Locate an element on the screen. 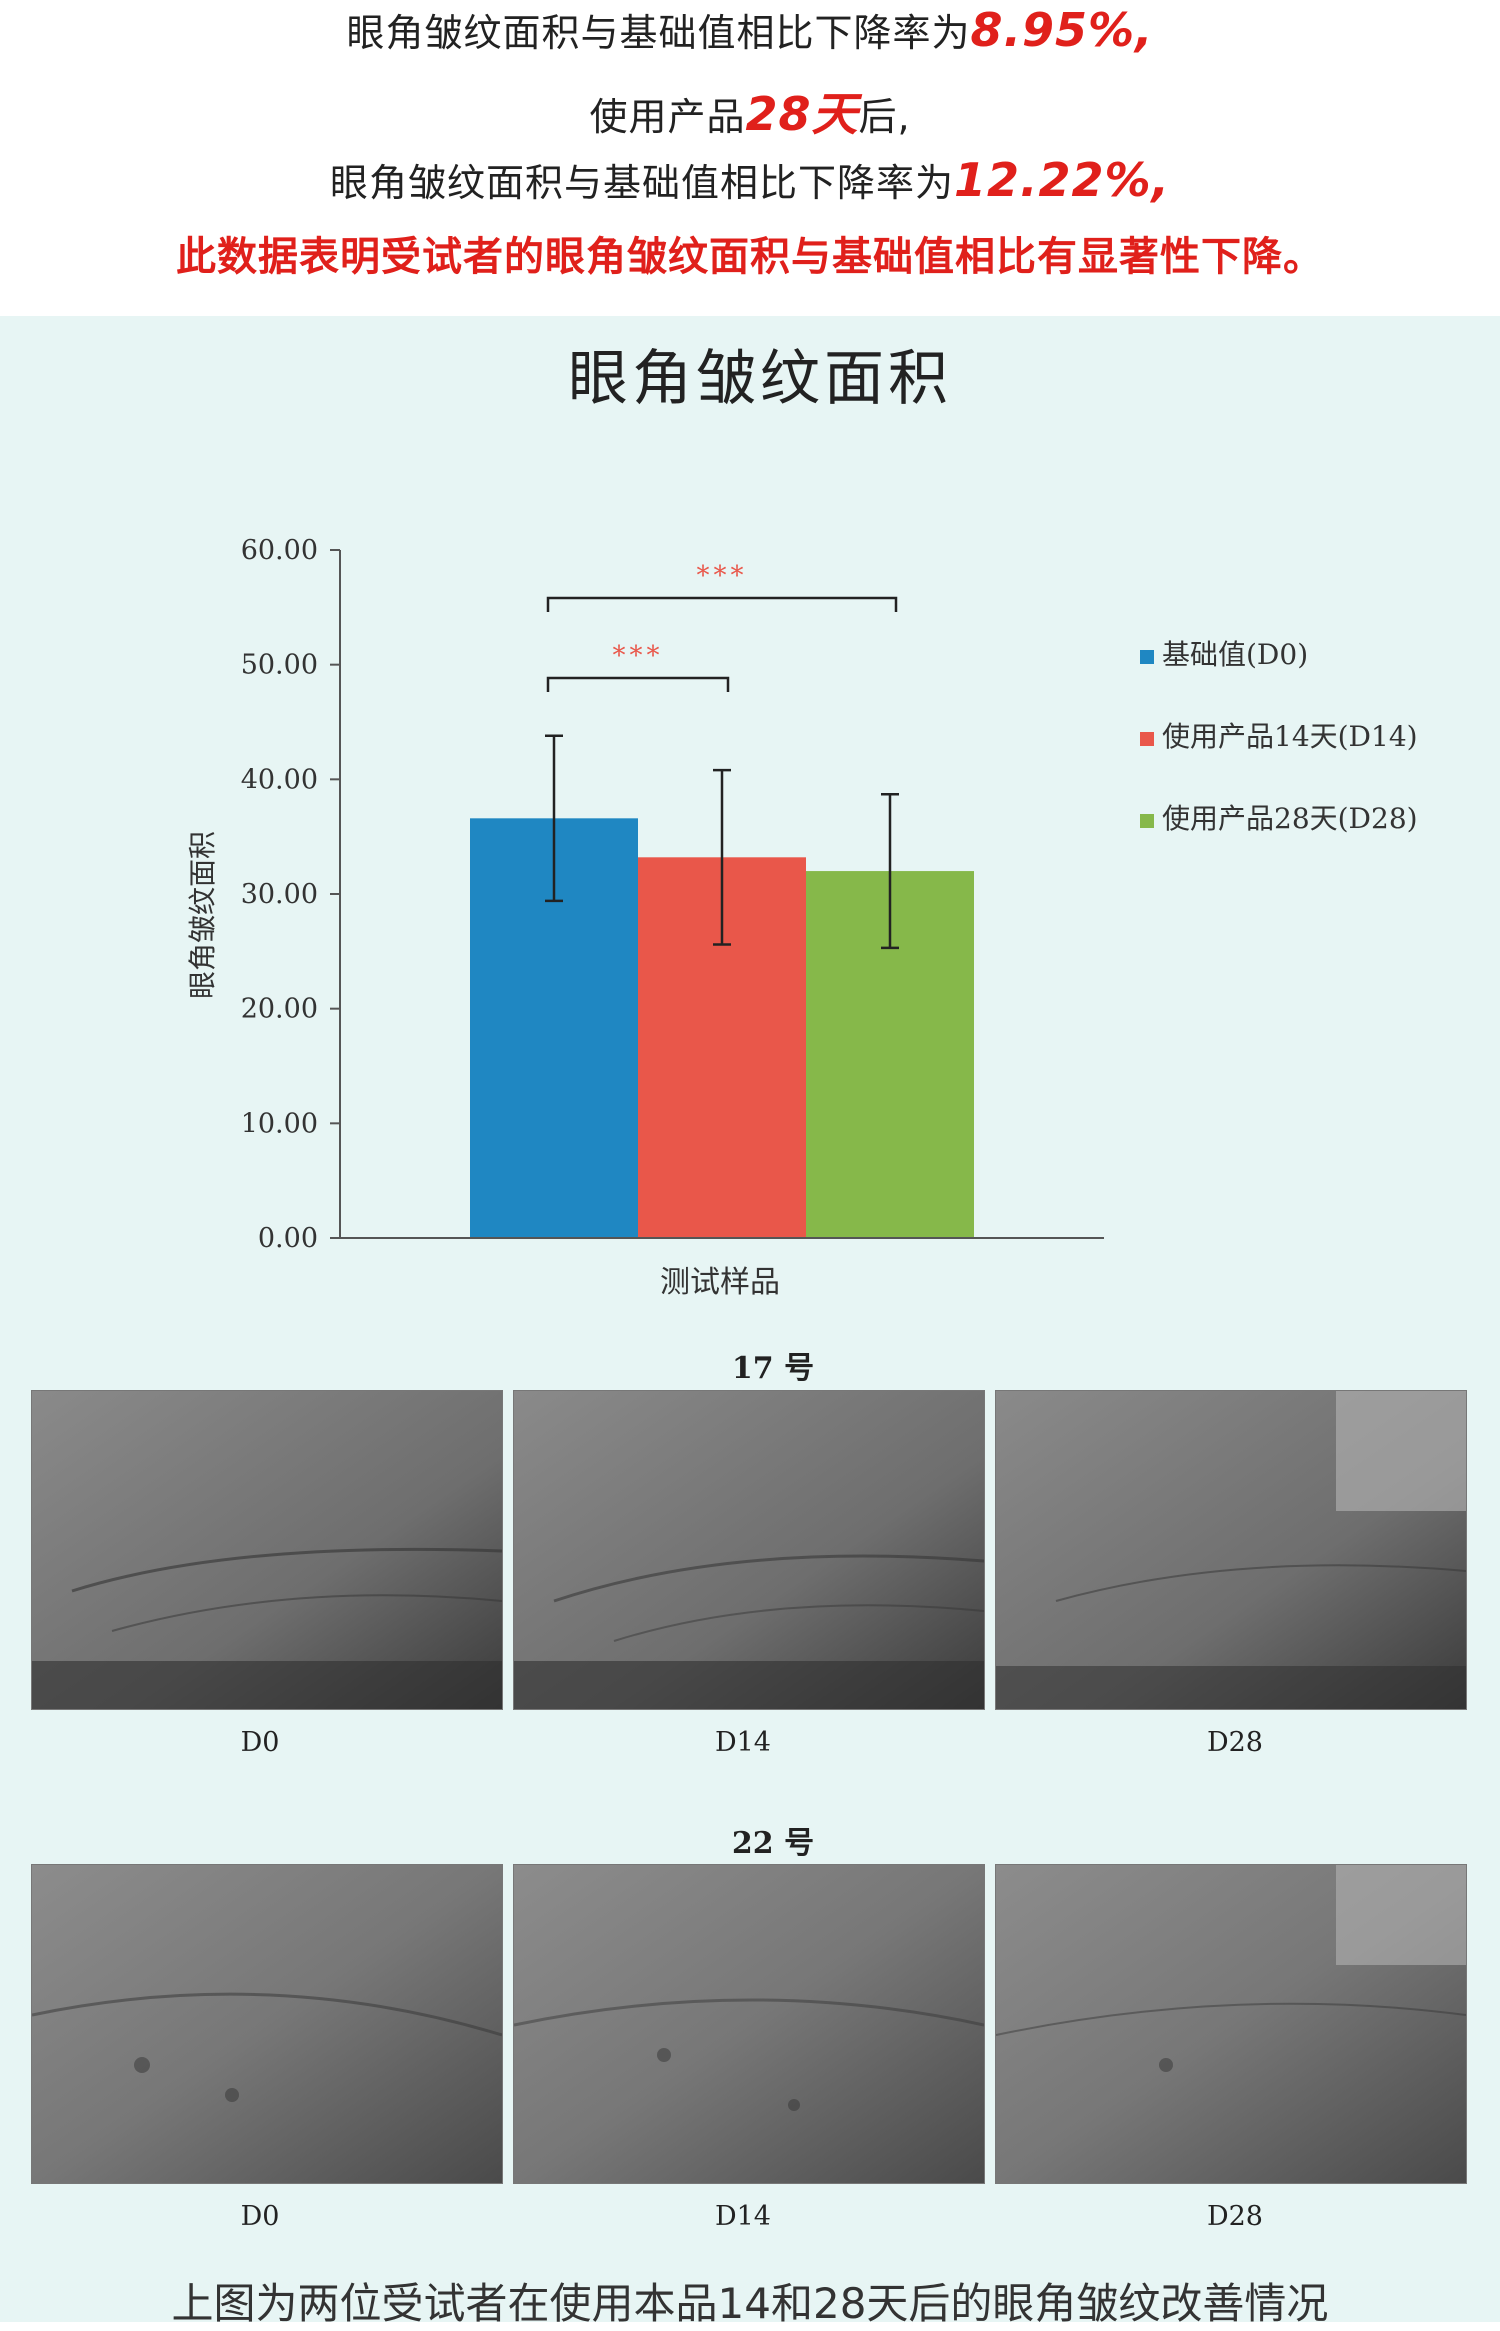 This screenshot has width=1500, height=2331. line2-text: 使用产品 is located at coordinates (667, 117).